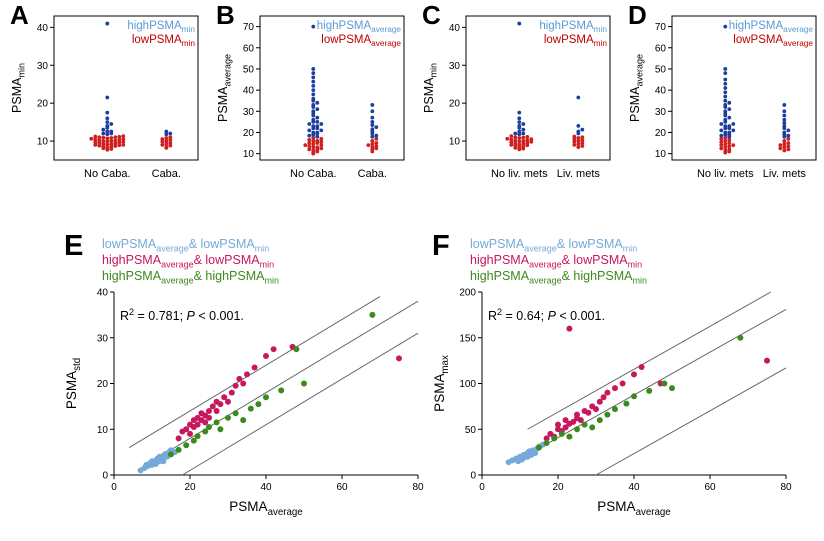  What do you see at coordinates (182, 315) in the screenshot?
I see `stats-annotation: R2 = 0.781; P < 0.001.` at bounding box center [182, 315].